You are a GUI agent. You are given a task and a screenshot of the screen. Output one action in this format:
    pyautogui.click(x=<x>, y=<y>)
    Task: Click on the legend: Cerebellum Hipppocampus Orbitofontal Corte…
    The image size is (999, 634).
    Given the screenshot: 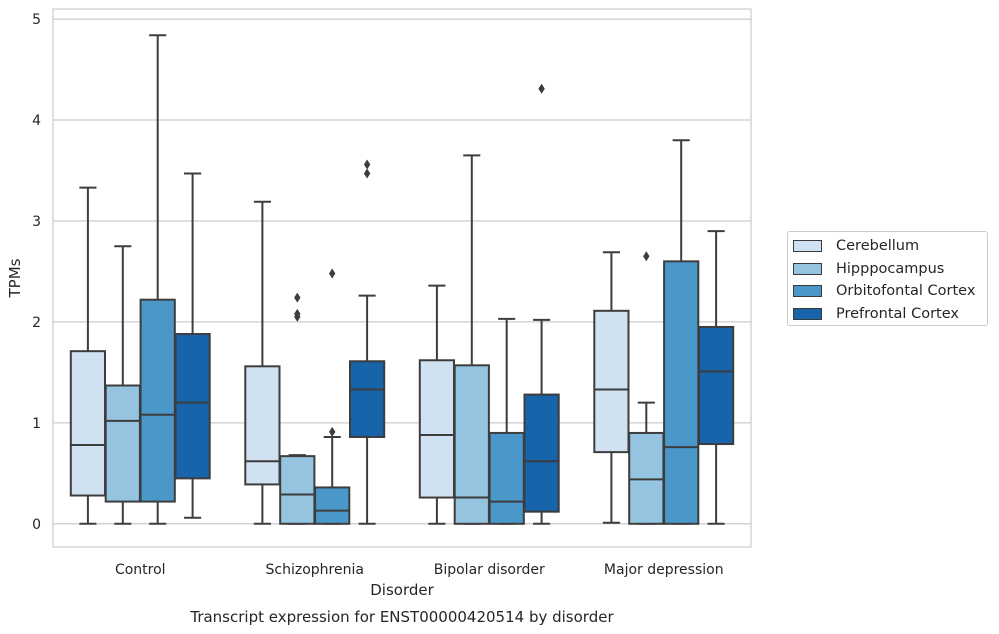 What is the action you would take?
    pyautogui.click(x=887, y=278)
    